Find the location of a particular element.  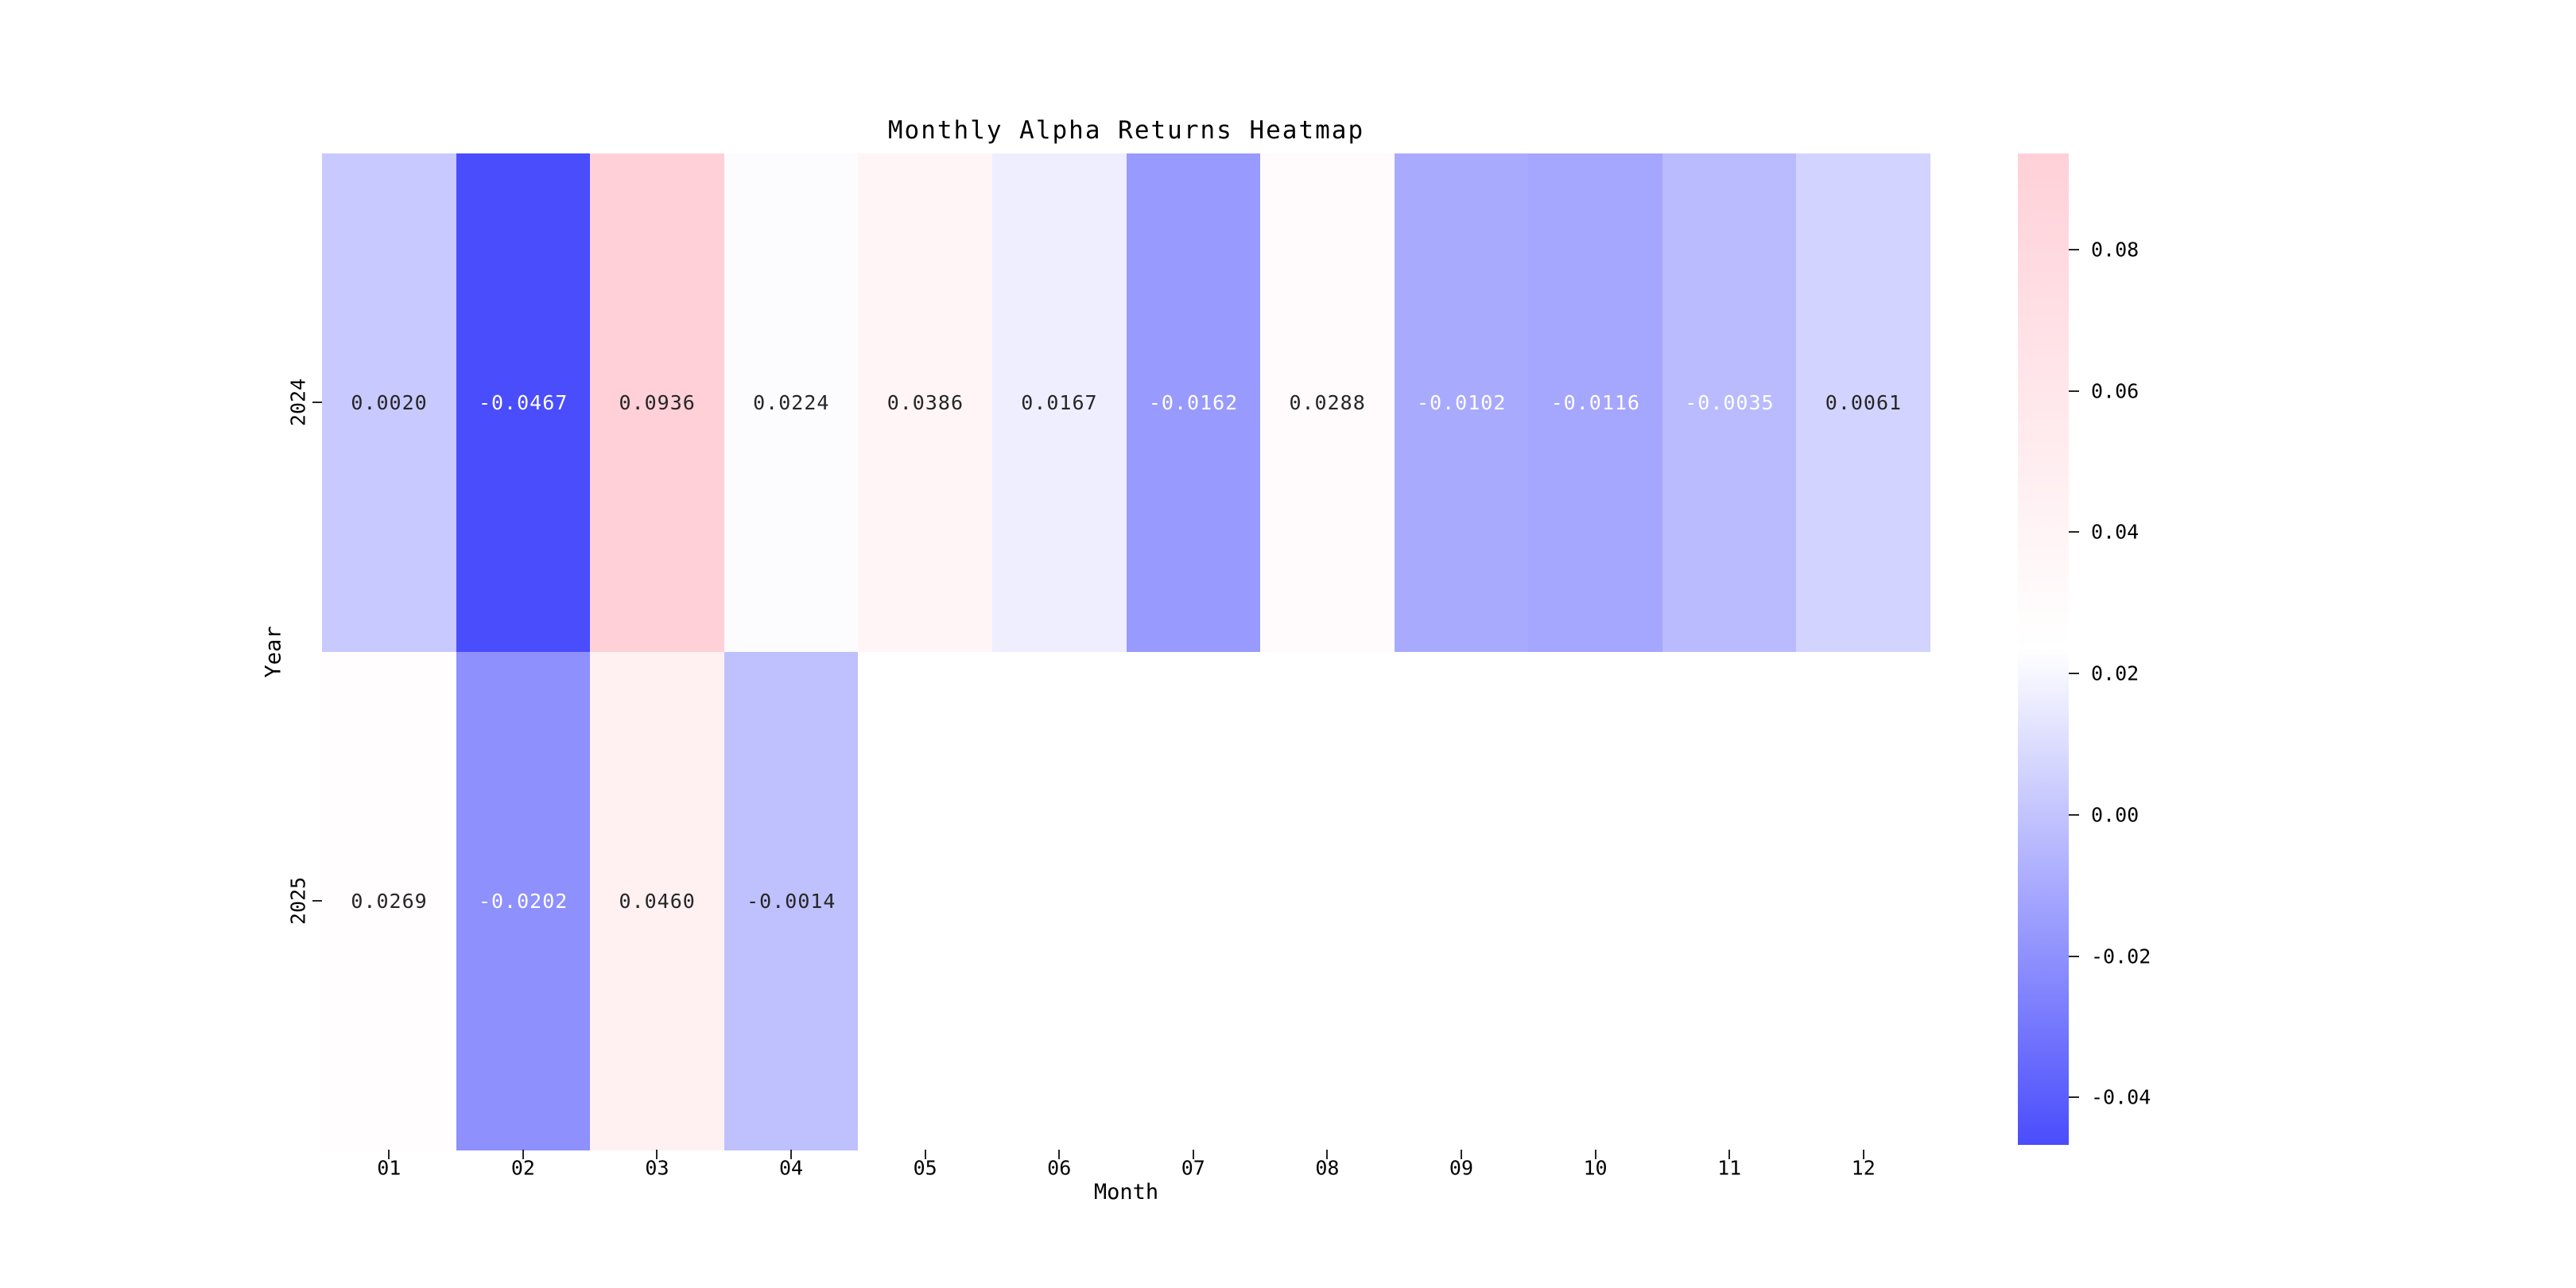

x-tick-label: 04 is located at coordinates (791, 1168).